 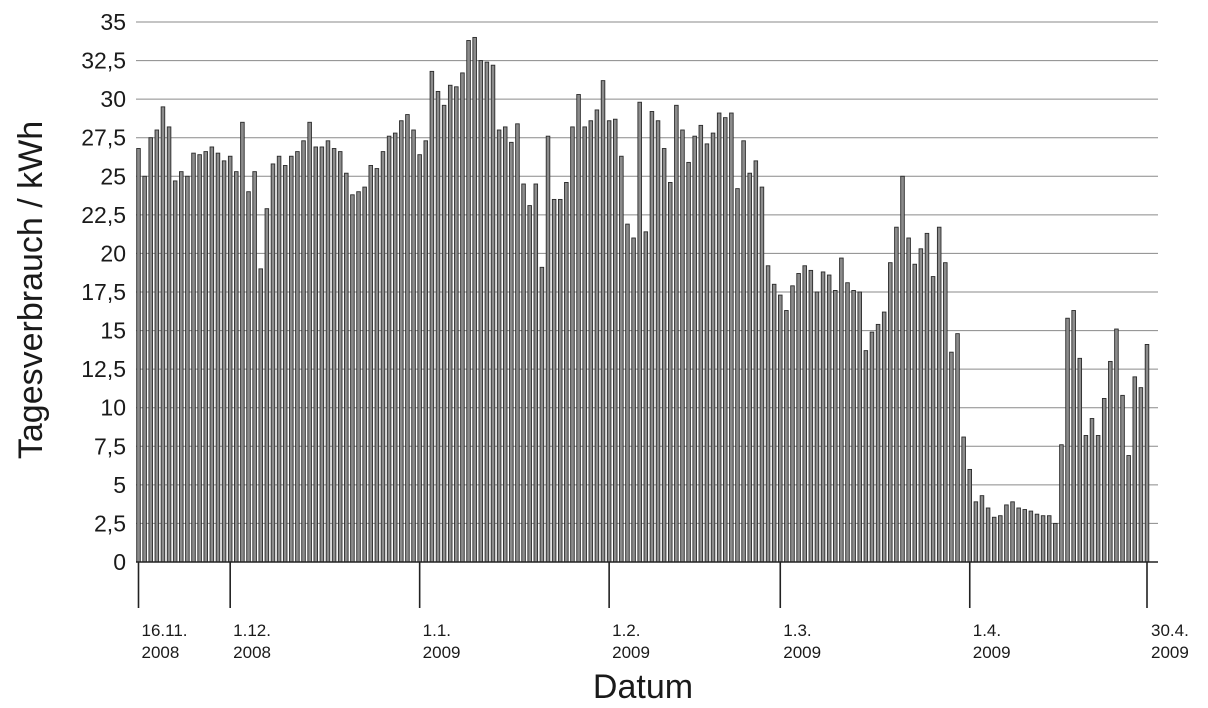 What do you see at coordinates (113, 176) in the screenshot?
I see `y-tick-label: 25` at bounding box center [113, 176].